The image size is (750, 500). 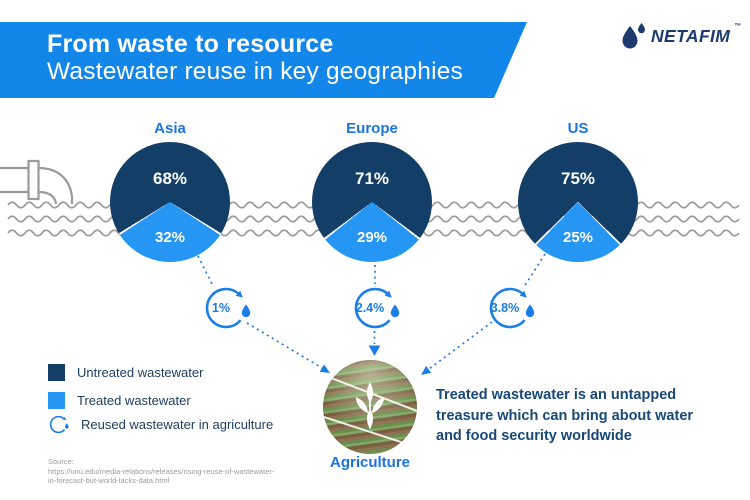 What do you see at coordinates (372, 178) in the screenshot?
I see `untreated-percentage: 71%` at bounding box center [372, 178].